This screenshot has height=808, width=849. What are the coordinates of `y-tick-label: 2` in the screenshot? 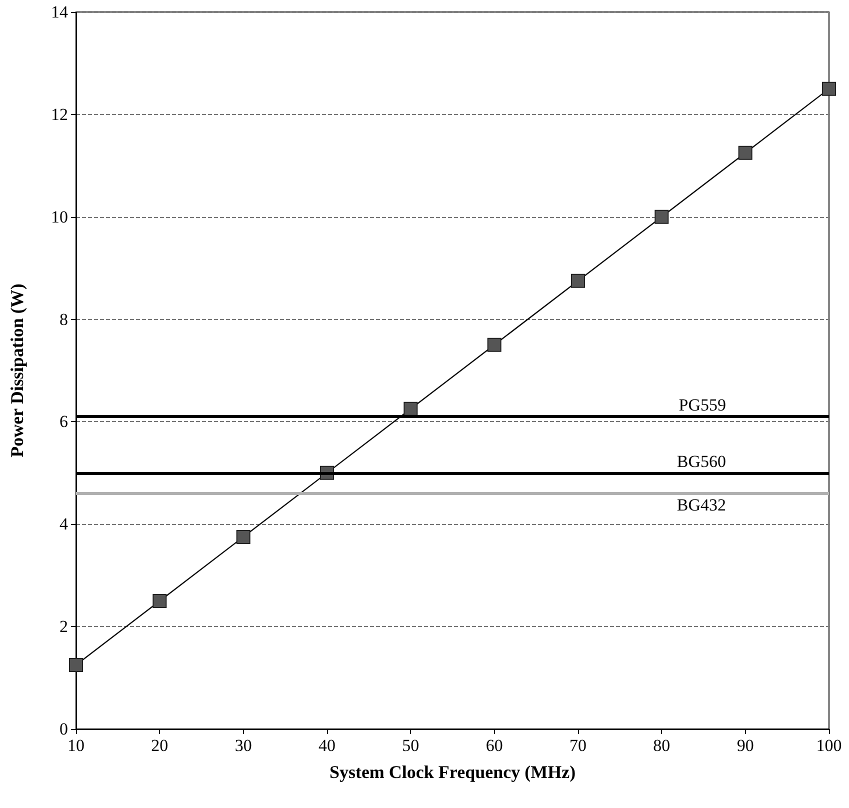 It's located at (64, 626).